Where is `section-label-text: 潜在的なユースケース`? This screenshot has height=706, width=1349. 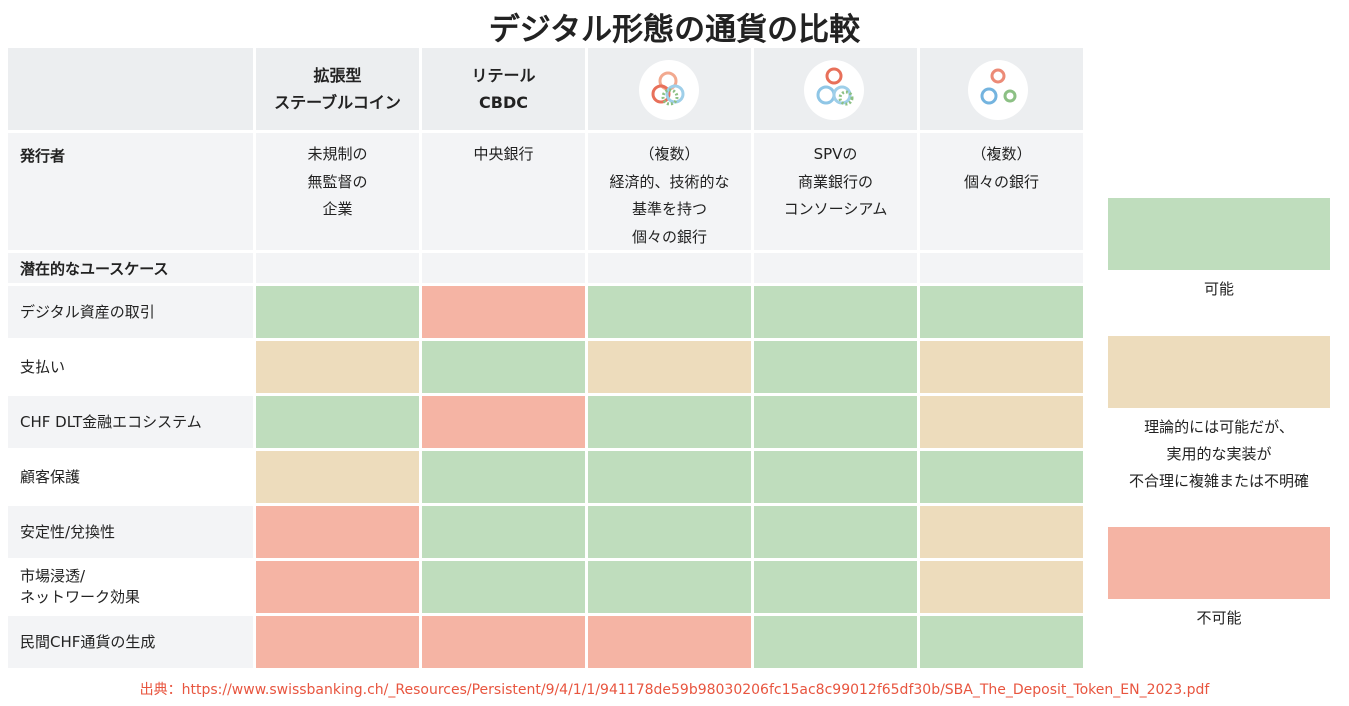
section-label-text: 潜在的なユースケース is located at coordinates (94, 268).